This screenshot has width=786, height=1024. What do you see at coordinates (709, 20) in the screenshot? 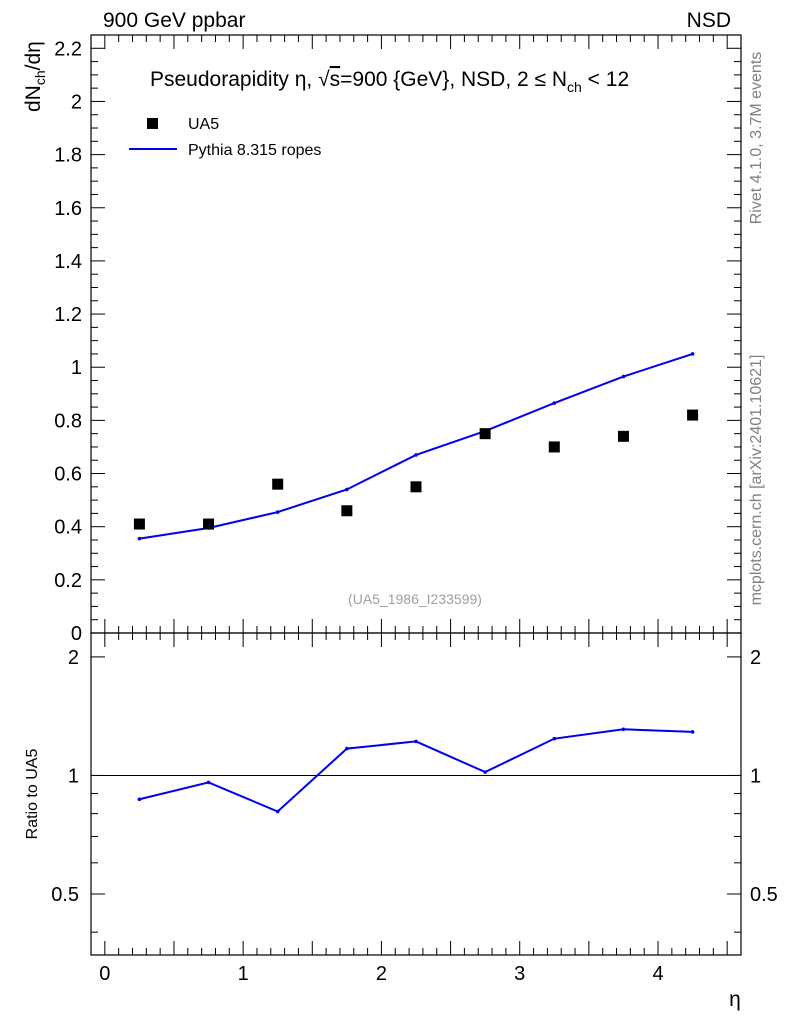
I see `header-selection: NSD` at bounding box center [709, 20].